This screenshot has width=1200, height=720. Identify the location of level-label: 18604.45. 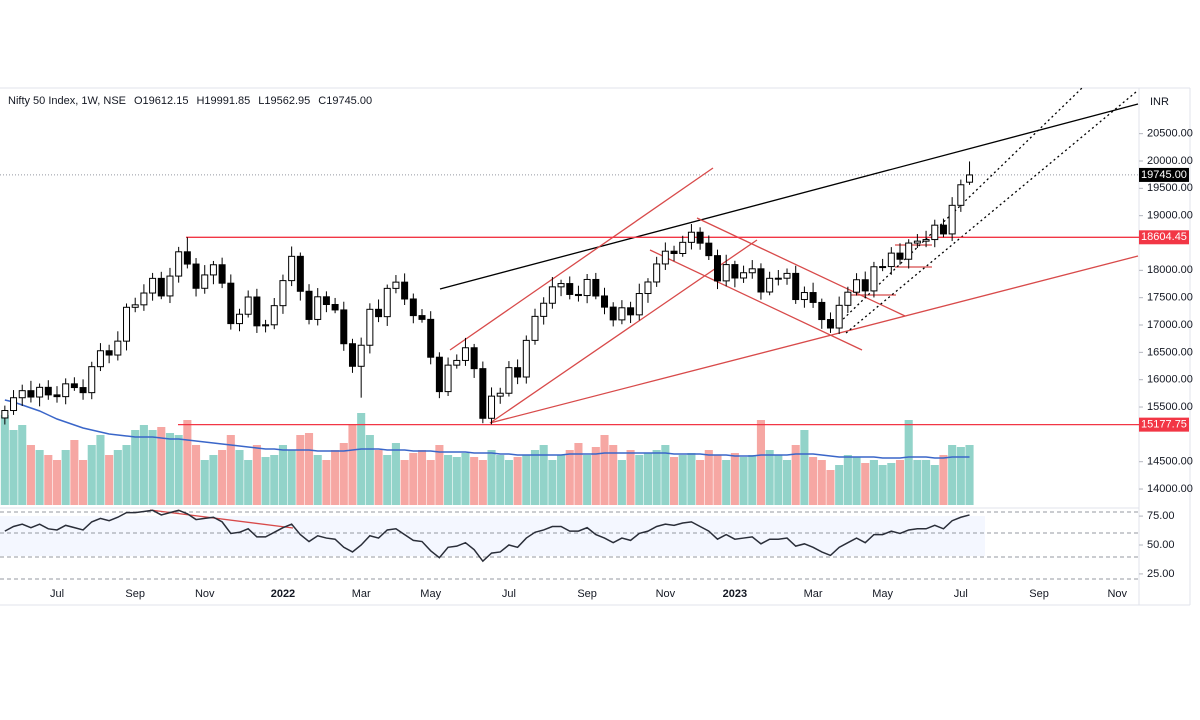
(1164, 237).